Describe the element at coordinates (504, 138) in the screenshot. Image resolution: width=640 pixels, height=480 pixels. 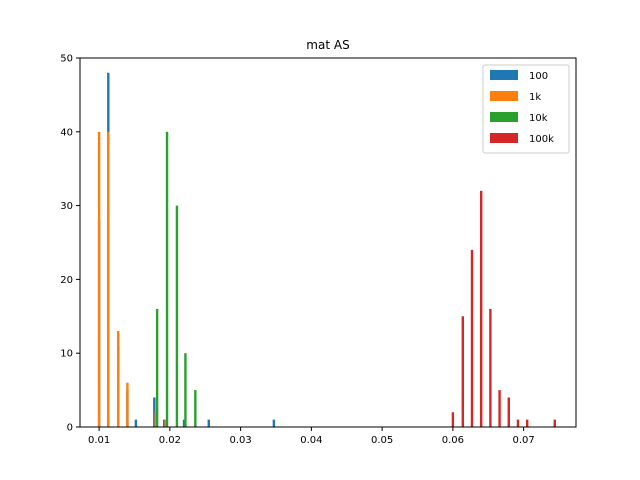
I see `legend-swatch-100k` at that location.